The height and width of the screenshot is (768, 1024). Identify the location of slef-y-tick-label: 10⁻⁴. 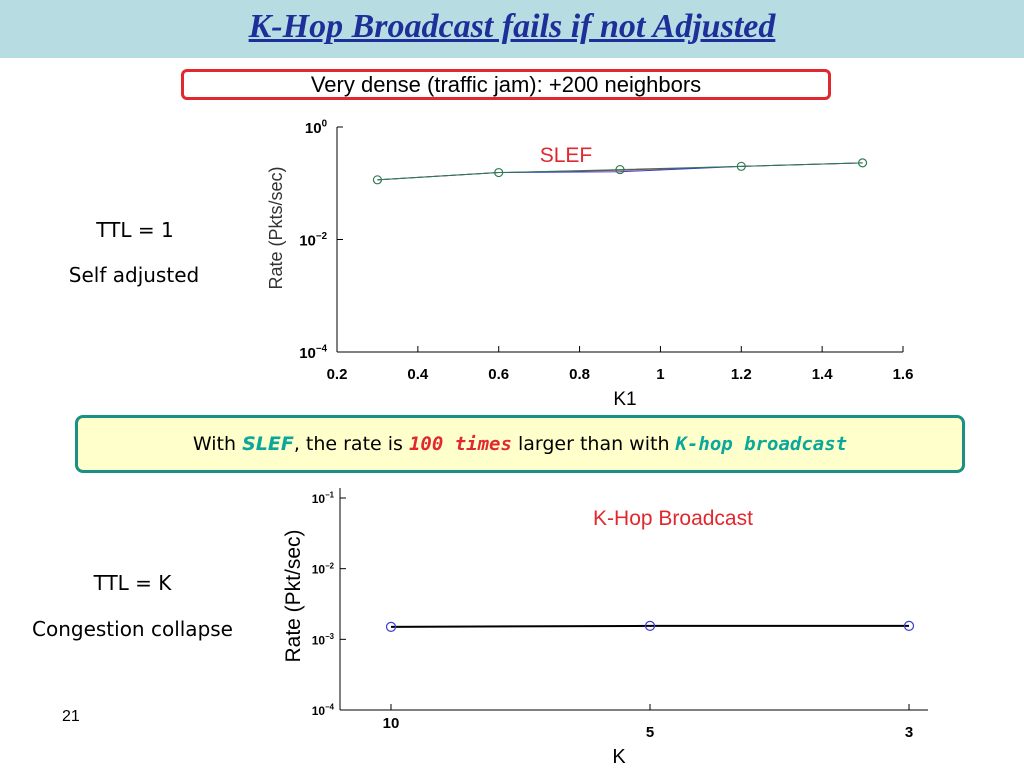
(313, 352).